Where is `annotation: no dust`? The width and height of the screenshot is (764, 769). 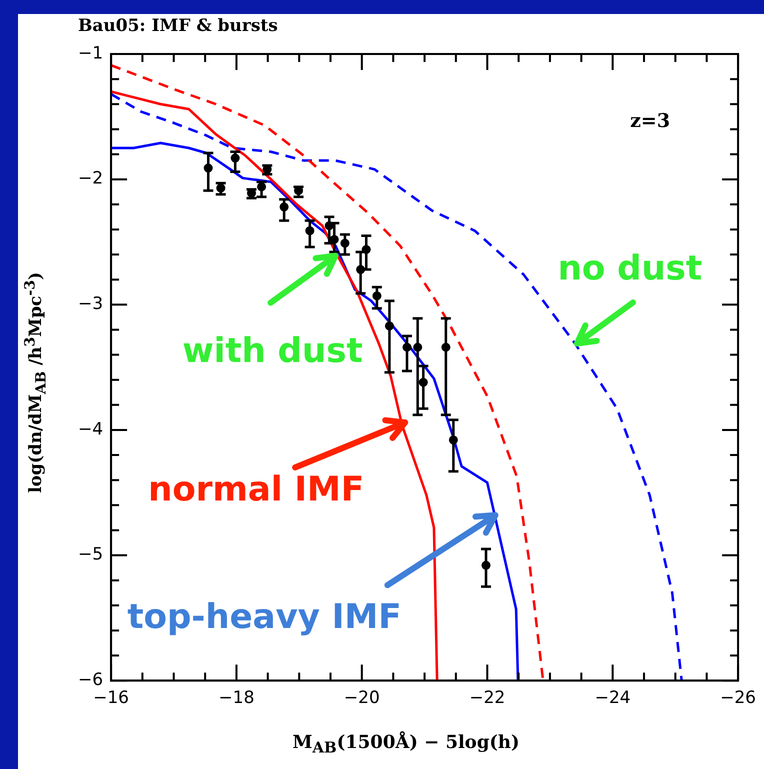 annotation: no dust is located at coordinates (630, 268).